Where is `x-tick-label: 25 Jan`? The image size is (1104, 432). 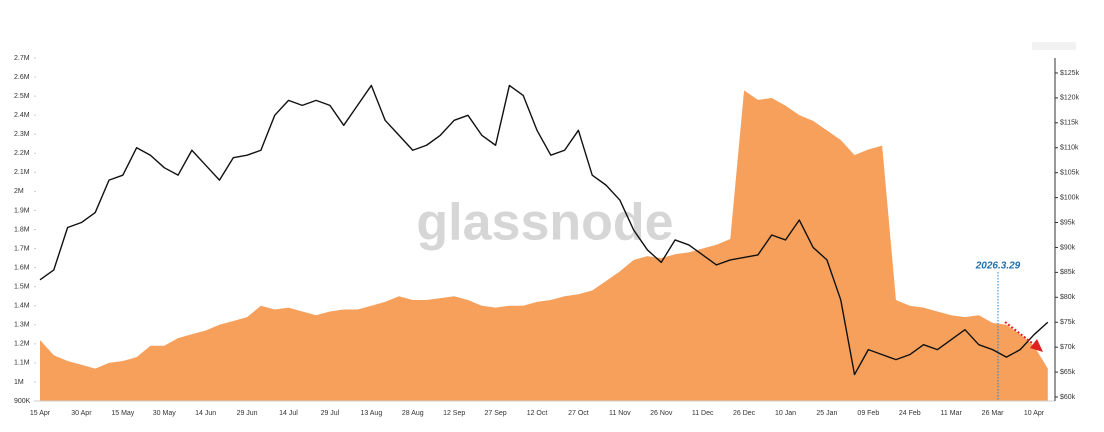
x-tick-label: 25 Jan is located at coordinates (826, 413).